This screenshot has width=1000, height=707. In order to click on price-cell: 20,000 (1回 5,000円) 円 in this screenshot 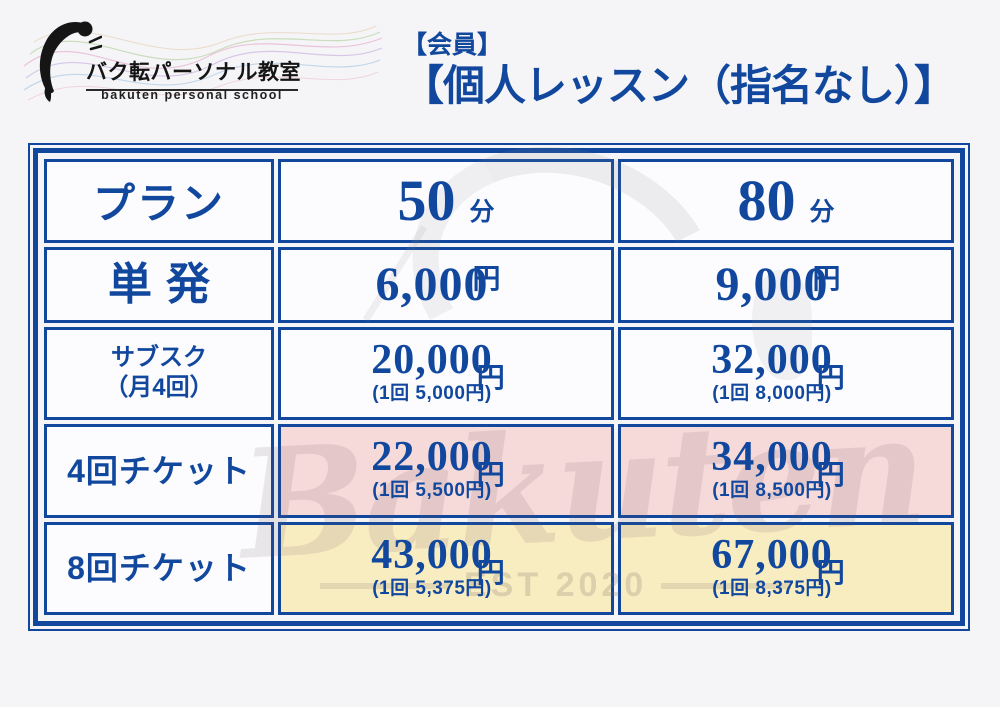, I will do `click(446, 373)`.